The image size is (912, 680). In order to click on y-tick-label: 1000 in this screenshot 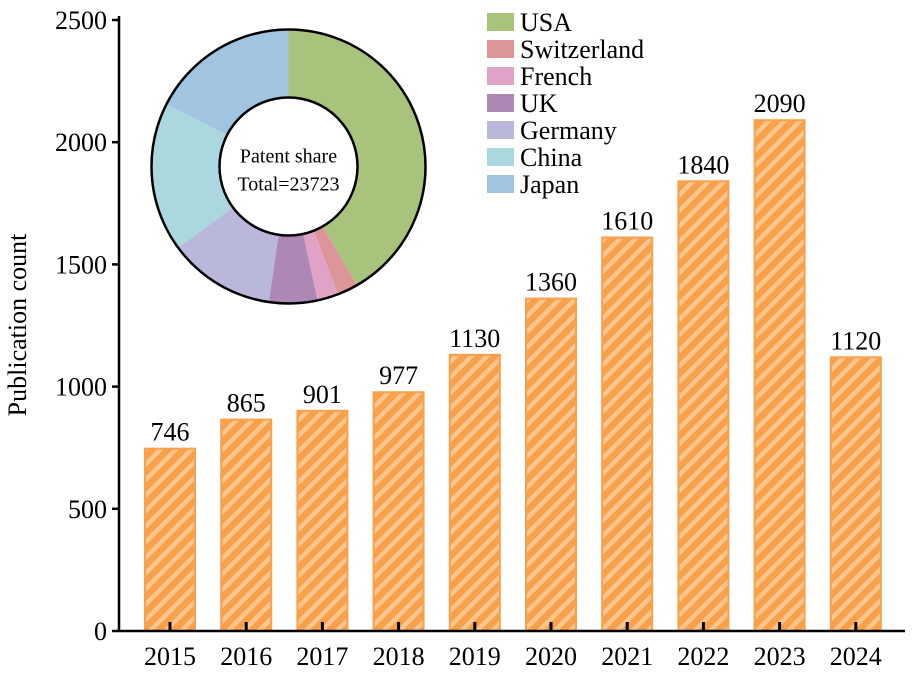, I will do `click(81, 387)`.